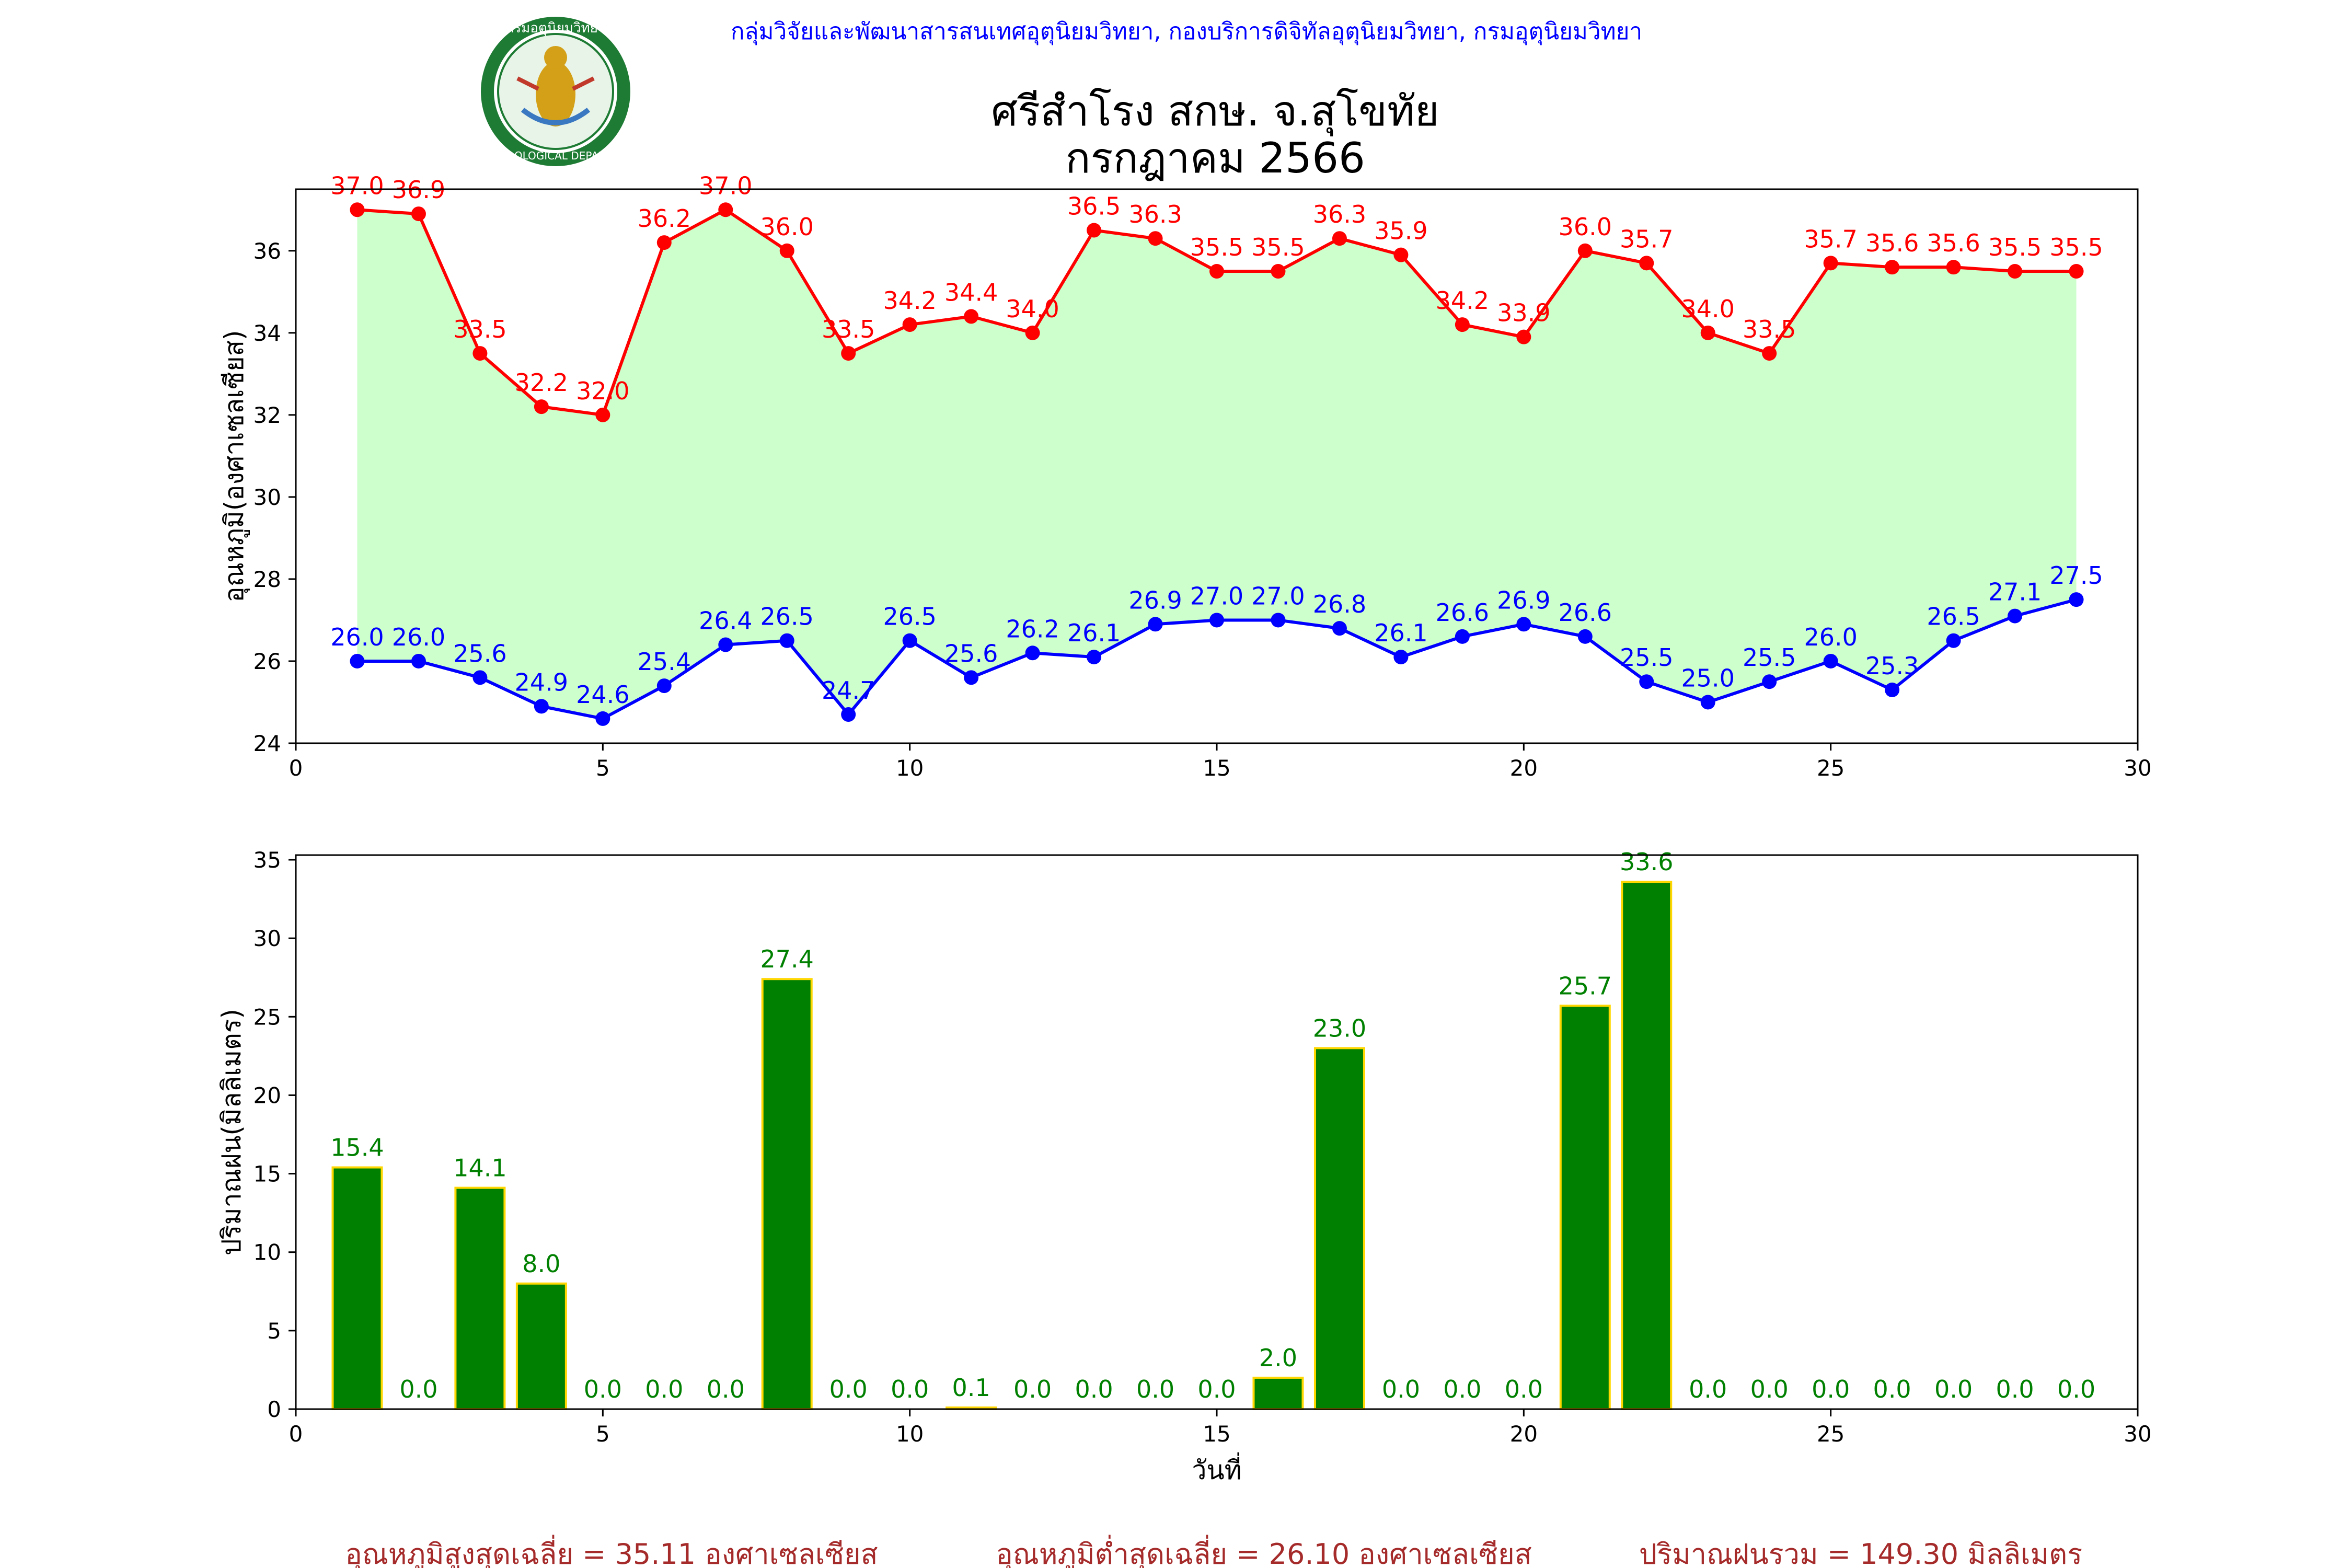 Image resolution: width=2352 pixels, height=1568 pixels. What do you see at coordinates (664, 662) in the screenshot?
I see `min-temperature-label: 25.4` at bounding box center [664, 662].